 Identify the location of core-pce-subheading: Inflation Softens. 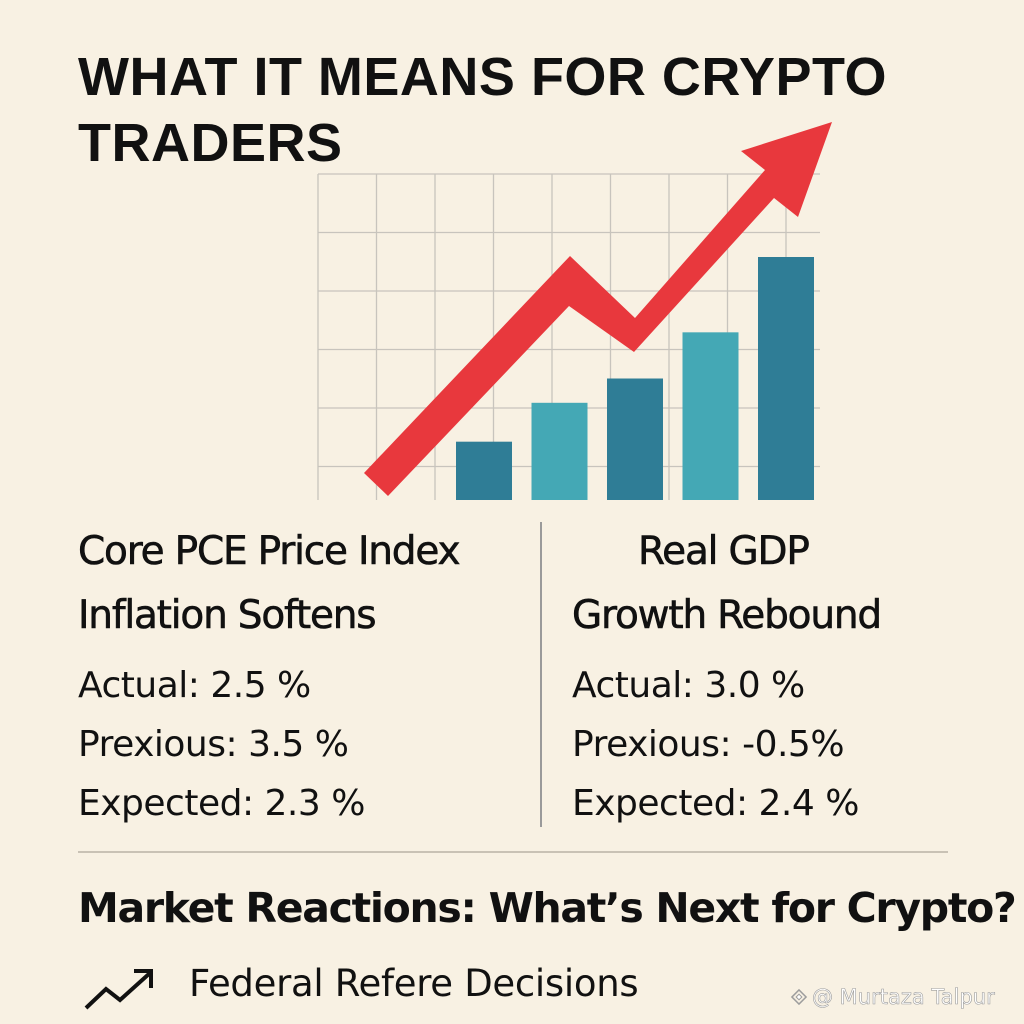
(227, 616).